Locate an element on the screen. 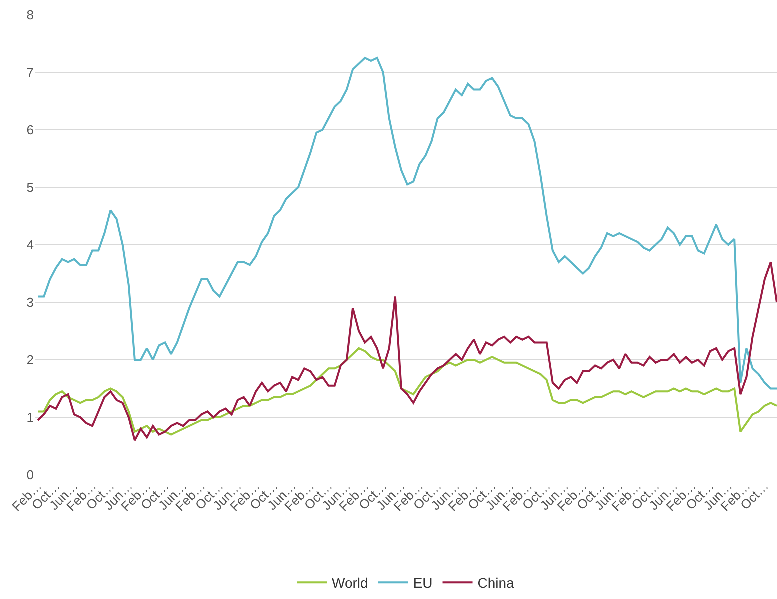 This screenshot has height=599, width=777. y-tick-label: 0 is located at coordinates (30, 475).